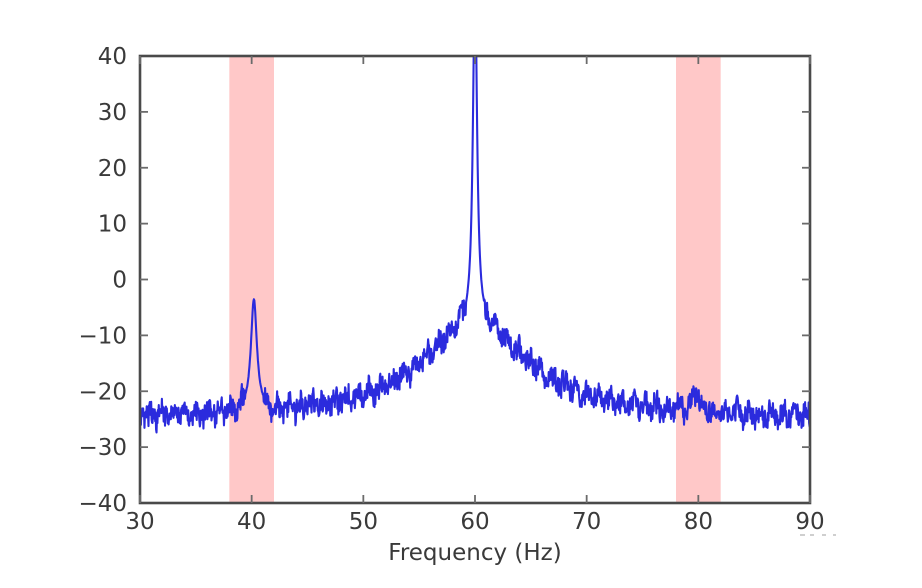 The width and height of the screenshot is (922, 588). Describe the element at coordinates (112, 57) in the screenshot. I see `y-tick-label-40: 40` at that location.